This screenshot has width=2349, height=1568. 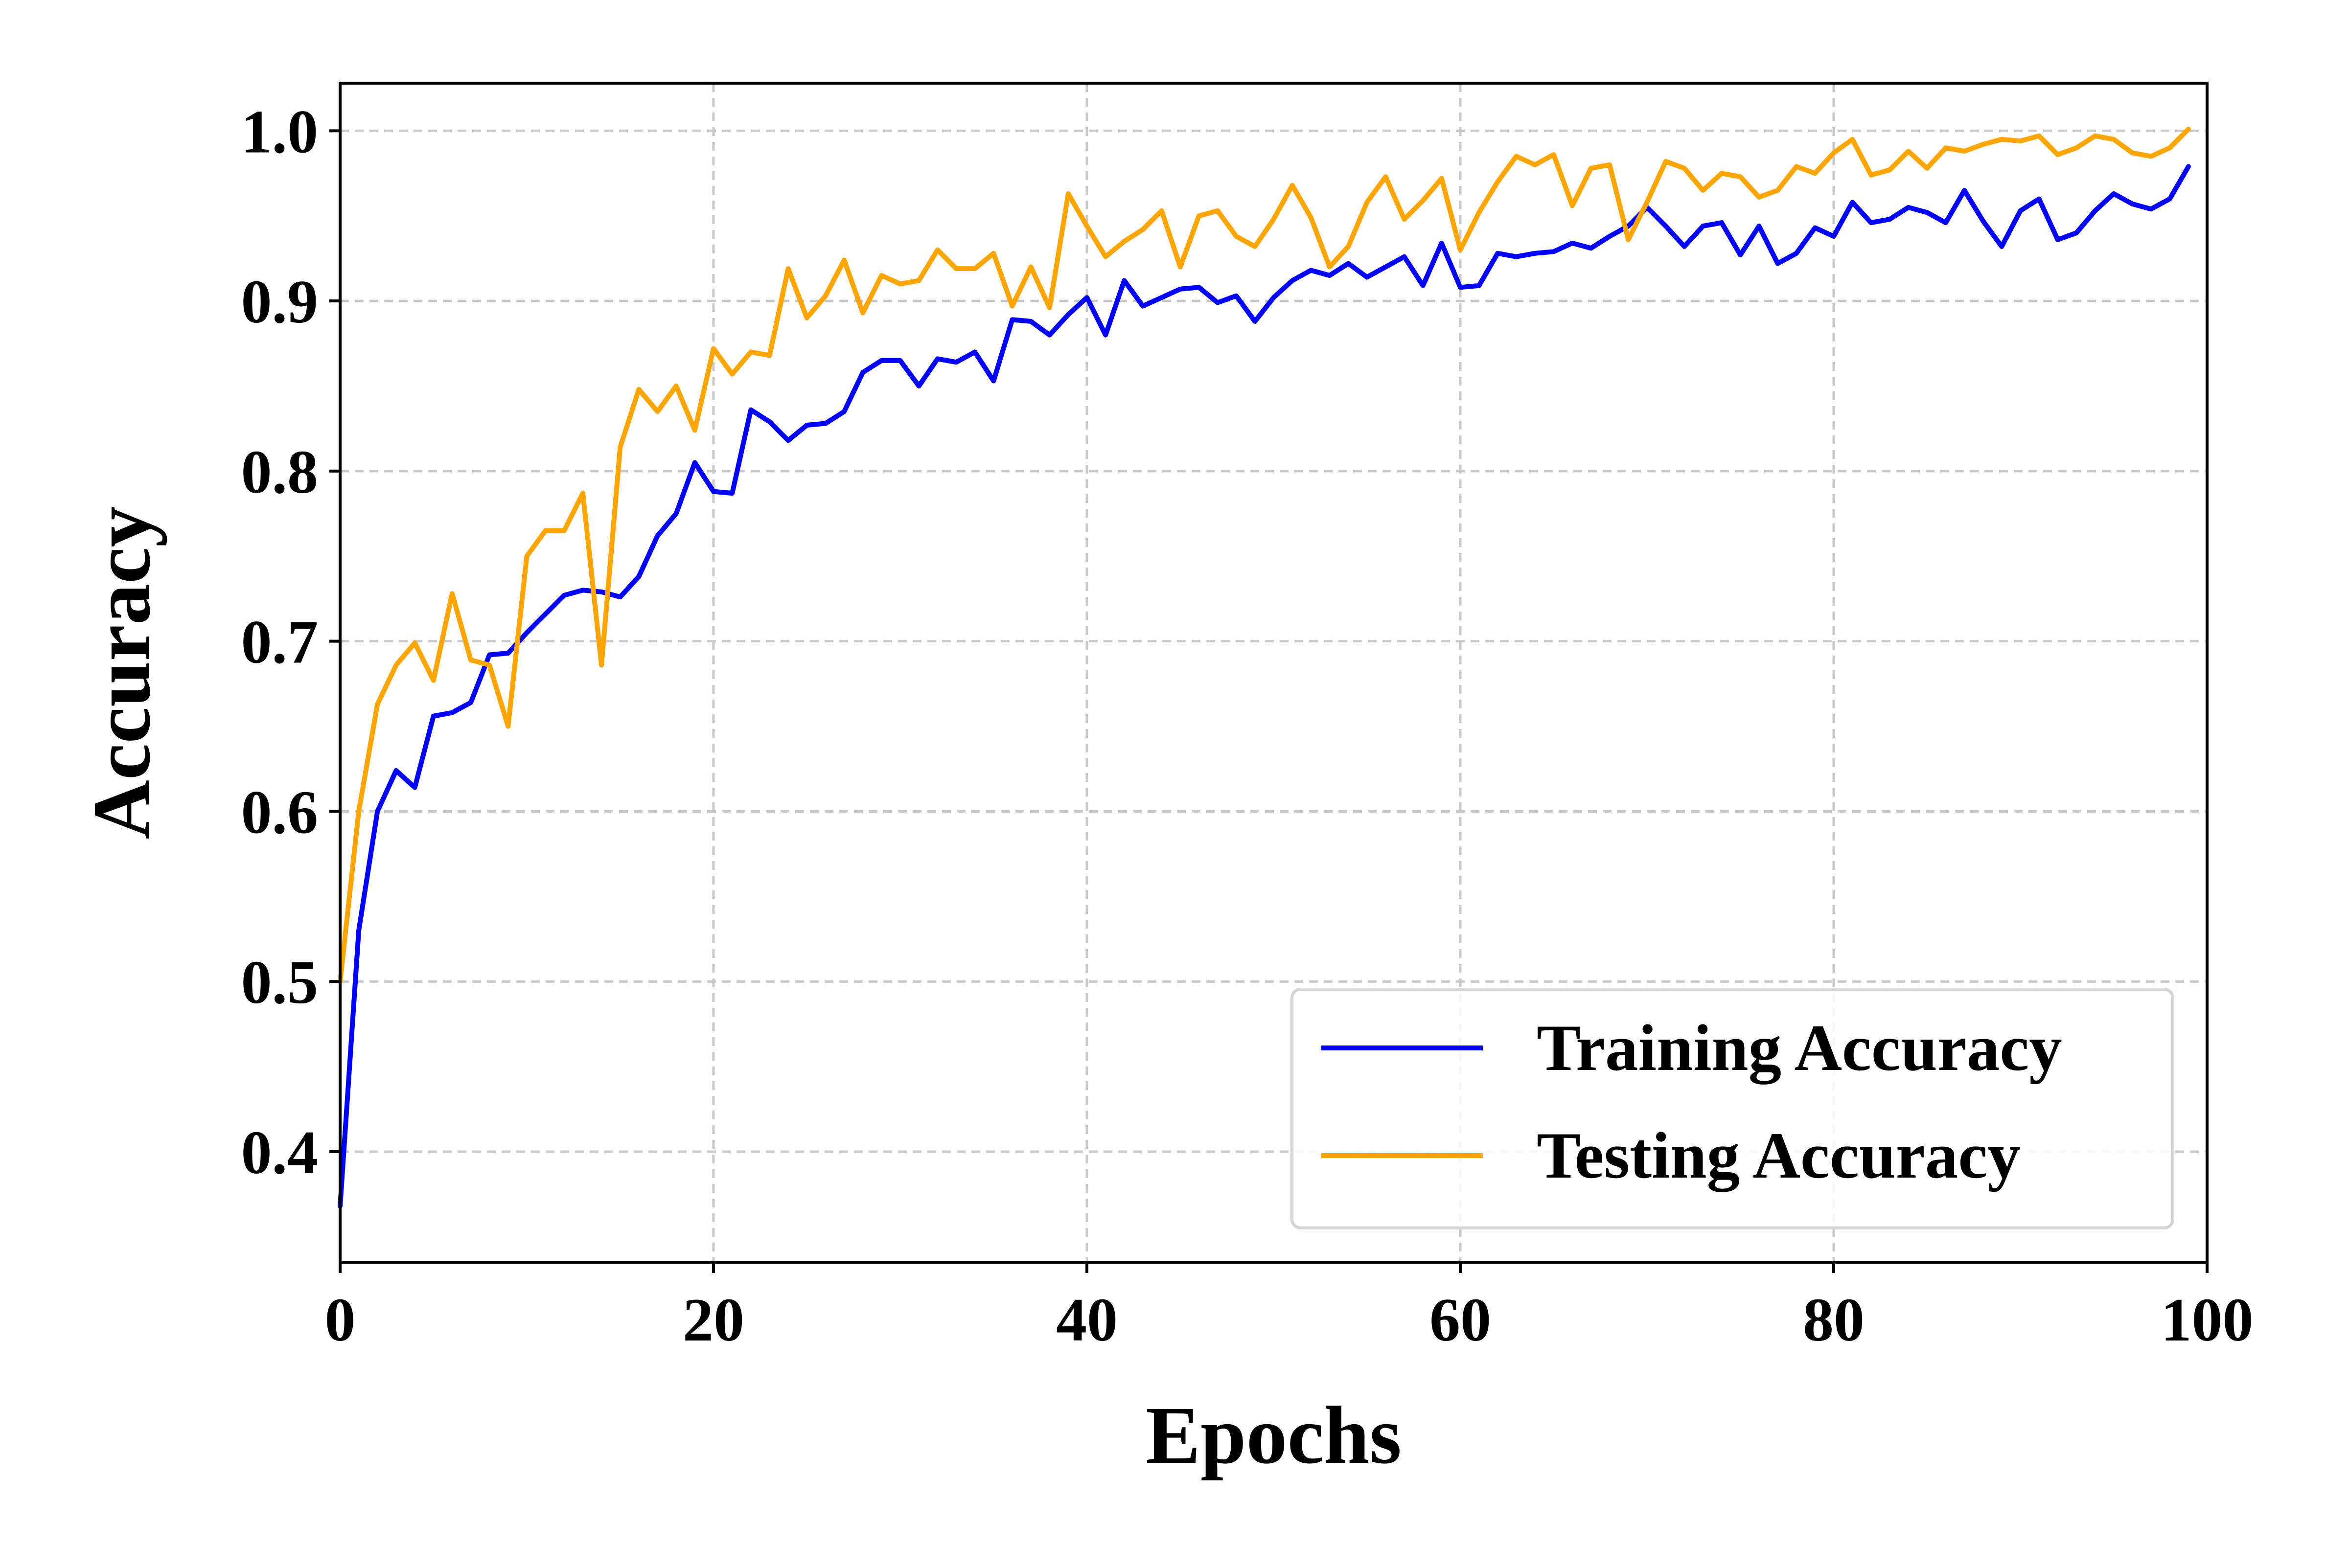 I want to click on x-tick-label: 0, so click(x=340, y=1320).